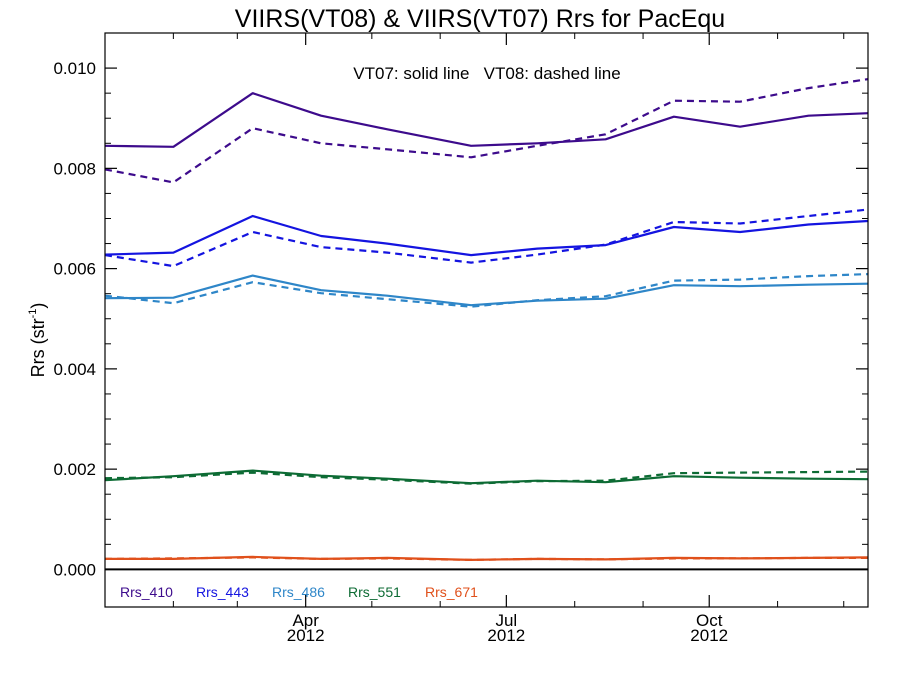 This screenshot has height=675, width=900. Describe the element at coordinates (74, 168) in the screenshot. I see `y-tick-label: 0.008` at that location.